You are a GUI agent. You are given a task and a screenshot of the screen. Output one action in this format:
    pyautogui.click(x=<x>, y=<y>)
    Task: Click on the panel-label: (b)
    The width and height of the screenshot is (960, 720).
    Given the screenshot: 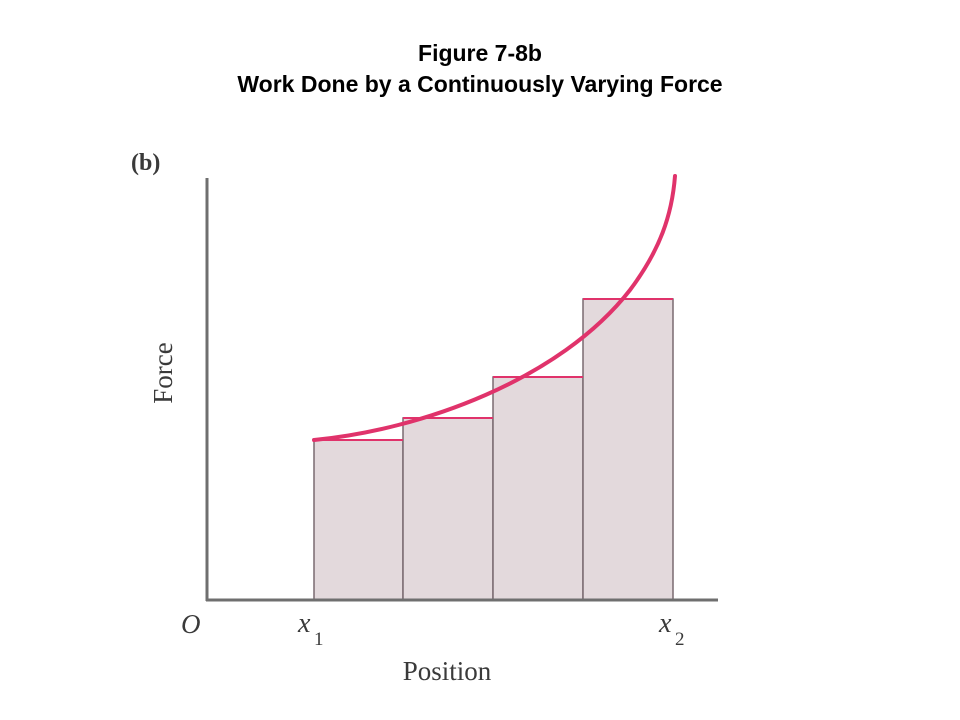 What is the action you would take?
    pyautogui.click(x=145, y=163)
    